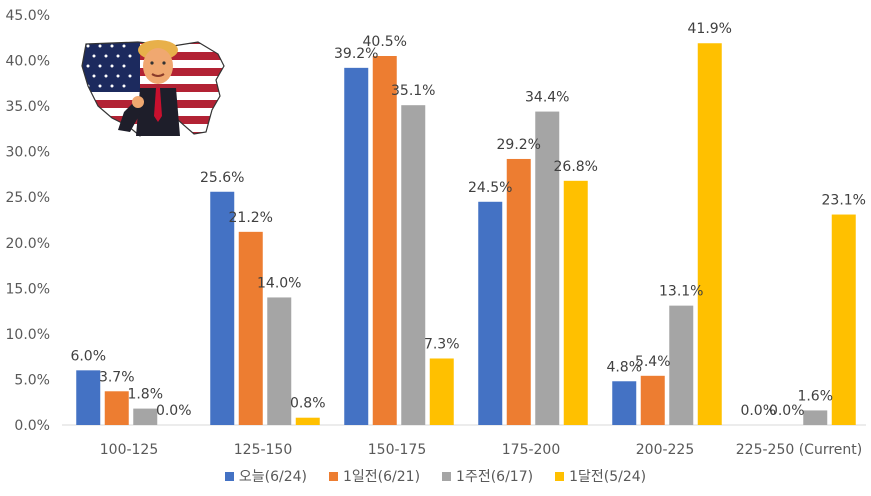 This screenshot has width=871, height=496. I want to click on legend-label: 1일전(6/21), so click(382, 477).